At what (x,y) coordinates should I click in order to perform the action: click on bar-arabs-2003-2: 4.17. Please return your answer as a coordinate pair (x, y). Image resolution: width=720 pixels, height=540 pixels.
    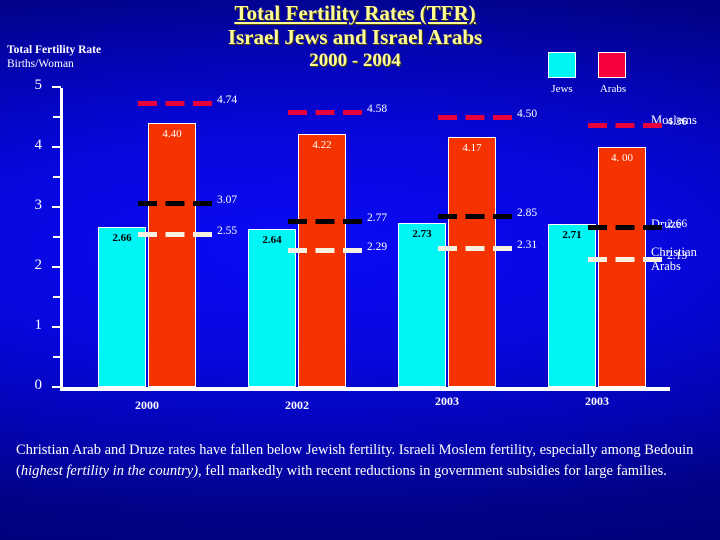
    Looking at the image, I should click on (472, 261).